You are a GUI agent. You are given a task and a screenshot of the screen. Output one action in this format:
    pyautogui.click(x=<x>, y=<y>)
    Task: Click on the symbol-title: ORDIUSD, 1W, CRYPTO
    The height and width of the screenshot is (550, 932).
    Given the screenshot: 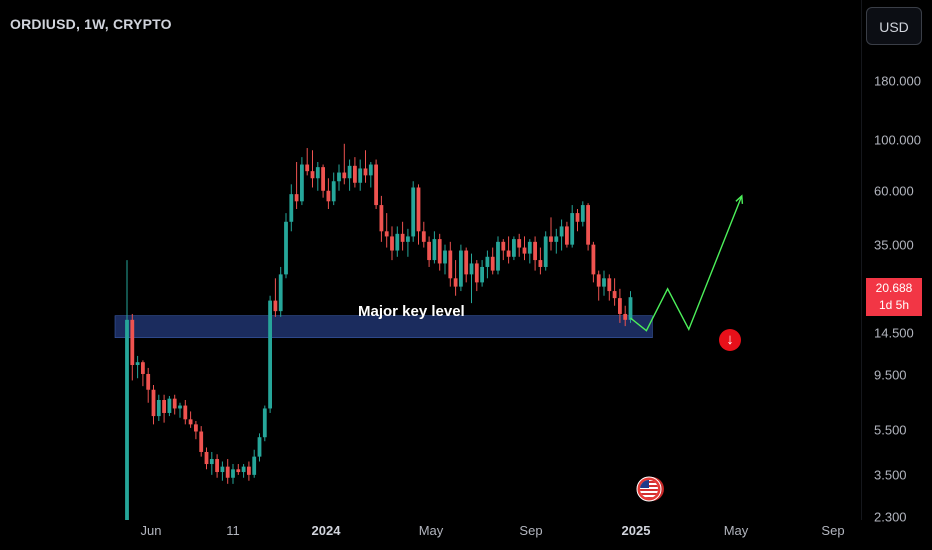 What is the action you would take?
    pyautogui.click(x=91, y=24)
    